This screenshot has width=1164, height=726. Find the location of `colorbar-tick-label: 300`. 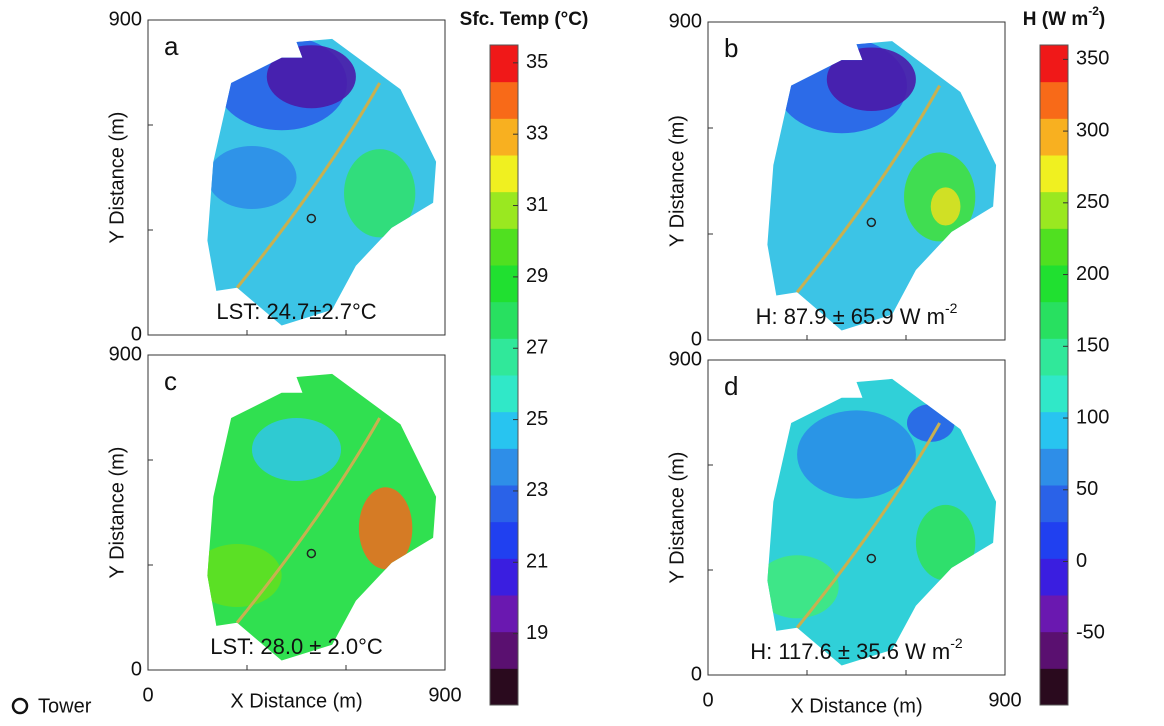

colorbar-tick-label: 300 is located at coordinates (1092, 130).